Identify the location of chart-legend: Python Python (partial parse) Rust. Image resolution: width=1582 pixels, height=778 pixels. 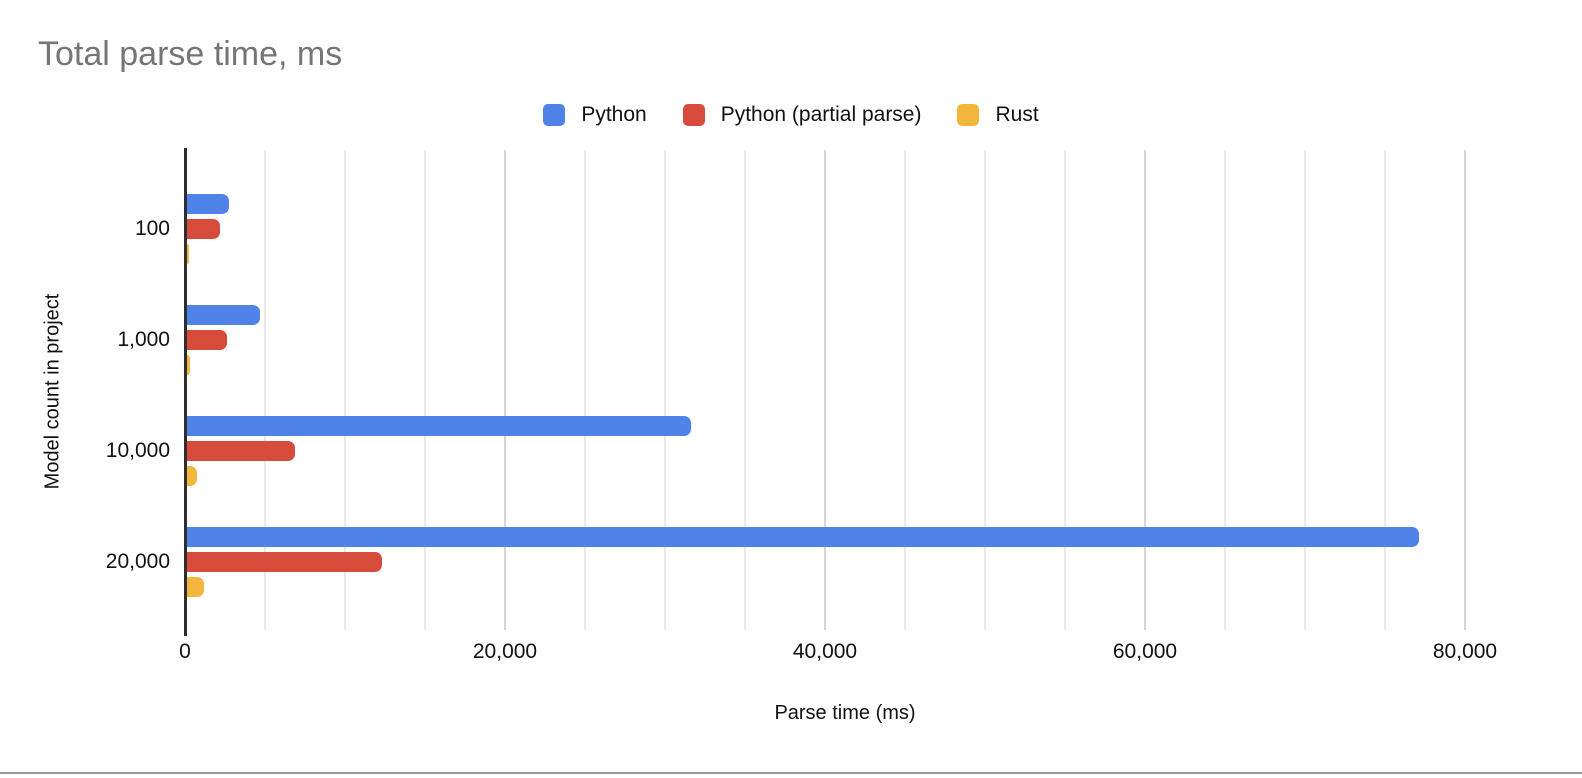
(791, 115).